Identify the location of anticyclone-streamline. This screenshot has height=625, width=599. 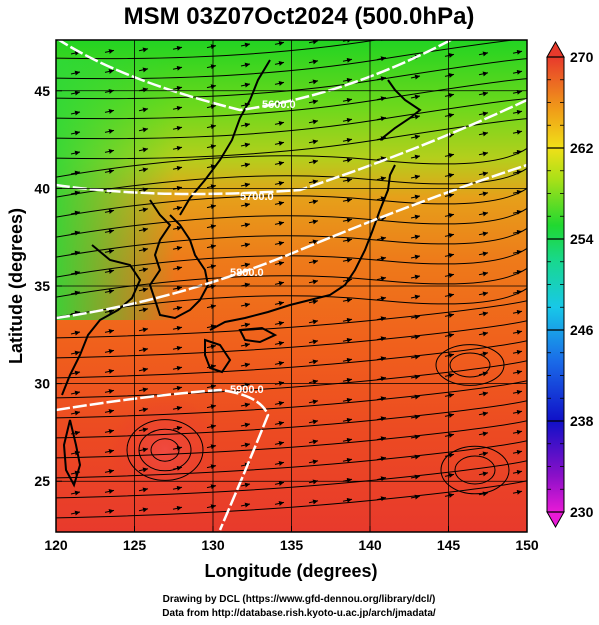
(470, 365).